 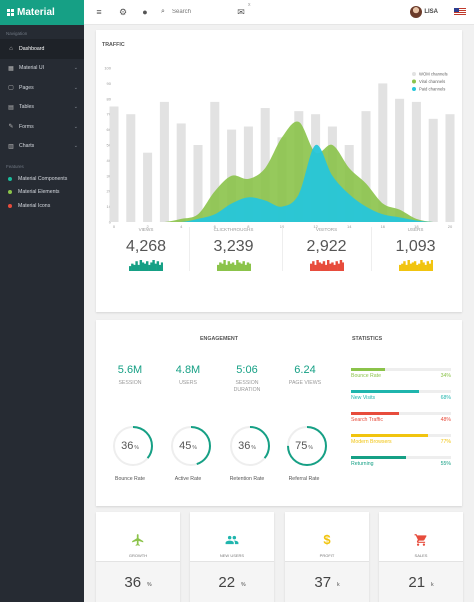 I want to click on stat-label: Returning, so click(x=362, y=464).